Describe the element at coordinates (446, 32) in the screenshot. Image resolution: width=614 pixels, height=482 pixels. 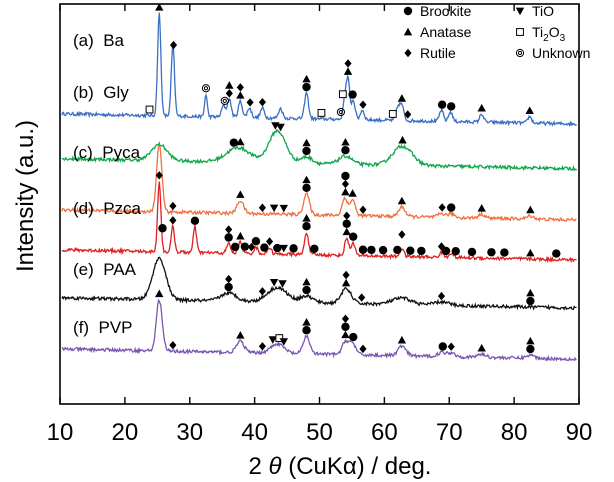
I see `legend-label: Anatase` at that location.